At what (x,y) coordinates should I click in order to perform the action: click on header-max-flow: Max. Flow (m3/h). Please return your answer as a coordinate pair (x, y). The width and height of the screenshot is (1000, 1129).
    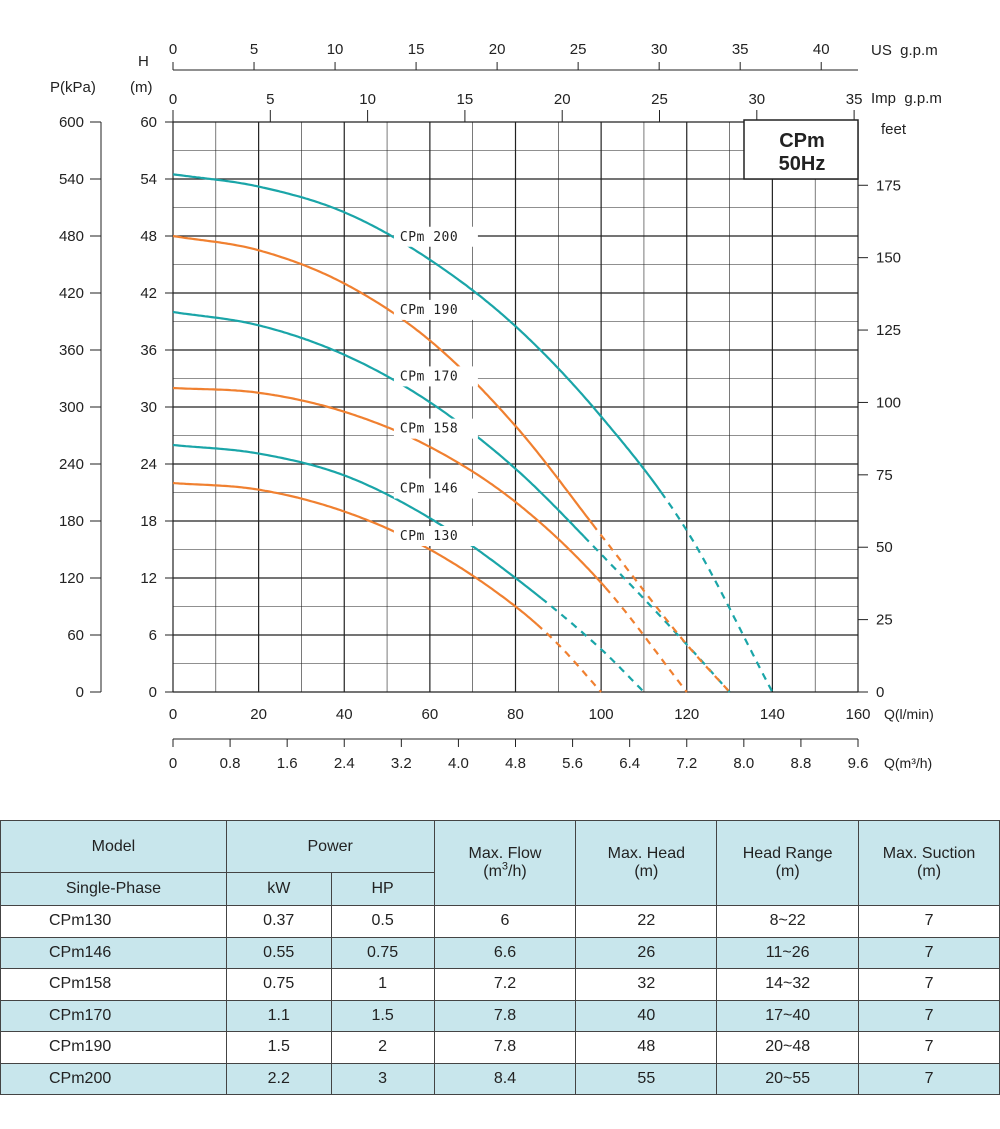
    Looking at the image, I should click on (505, 863).